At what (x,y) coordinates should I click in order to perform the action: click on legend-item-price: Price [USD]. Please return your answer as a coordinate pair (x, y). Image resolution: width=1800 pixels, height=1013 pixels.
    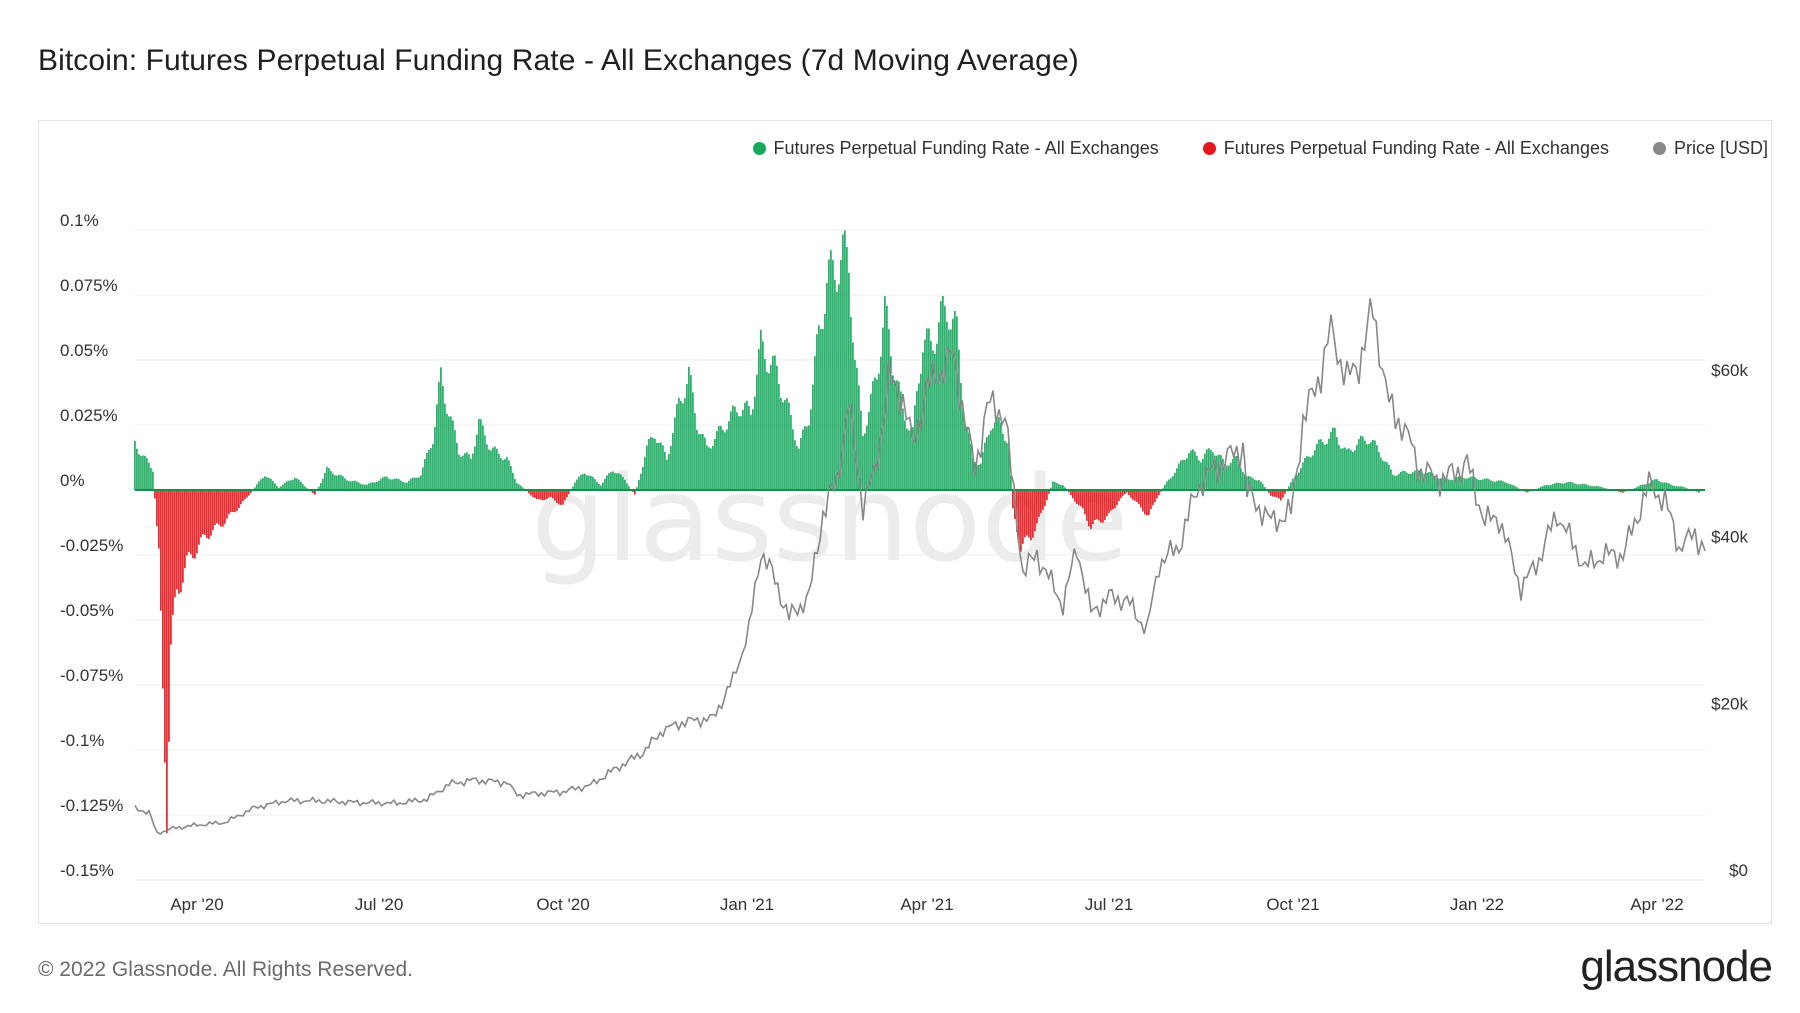
    Looking at the image, I should click on (1710, 148).